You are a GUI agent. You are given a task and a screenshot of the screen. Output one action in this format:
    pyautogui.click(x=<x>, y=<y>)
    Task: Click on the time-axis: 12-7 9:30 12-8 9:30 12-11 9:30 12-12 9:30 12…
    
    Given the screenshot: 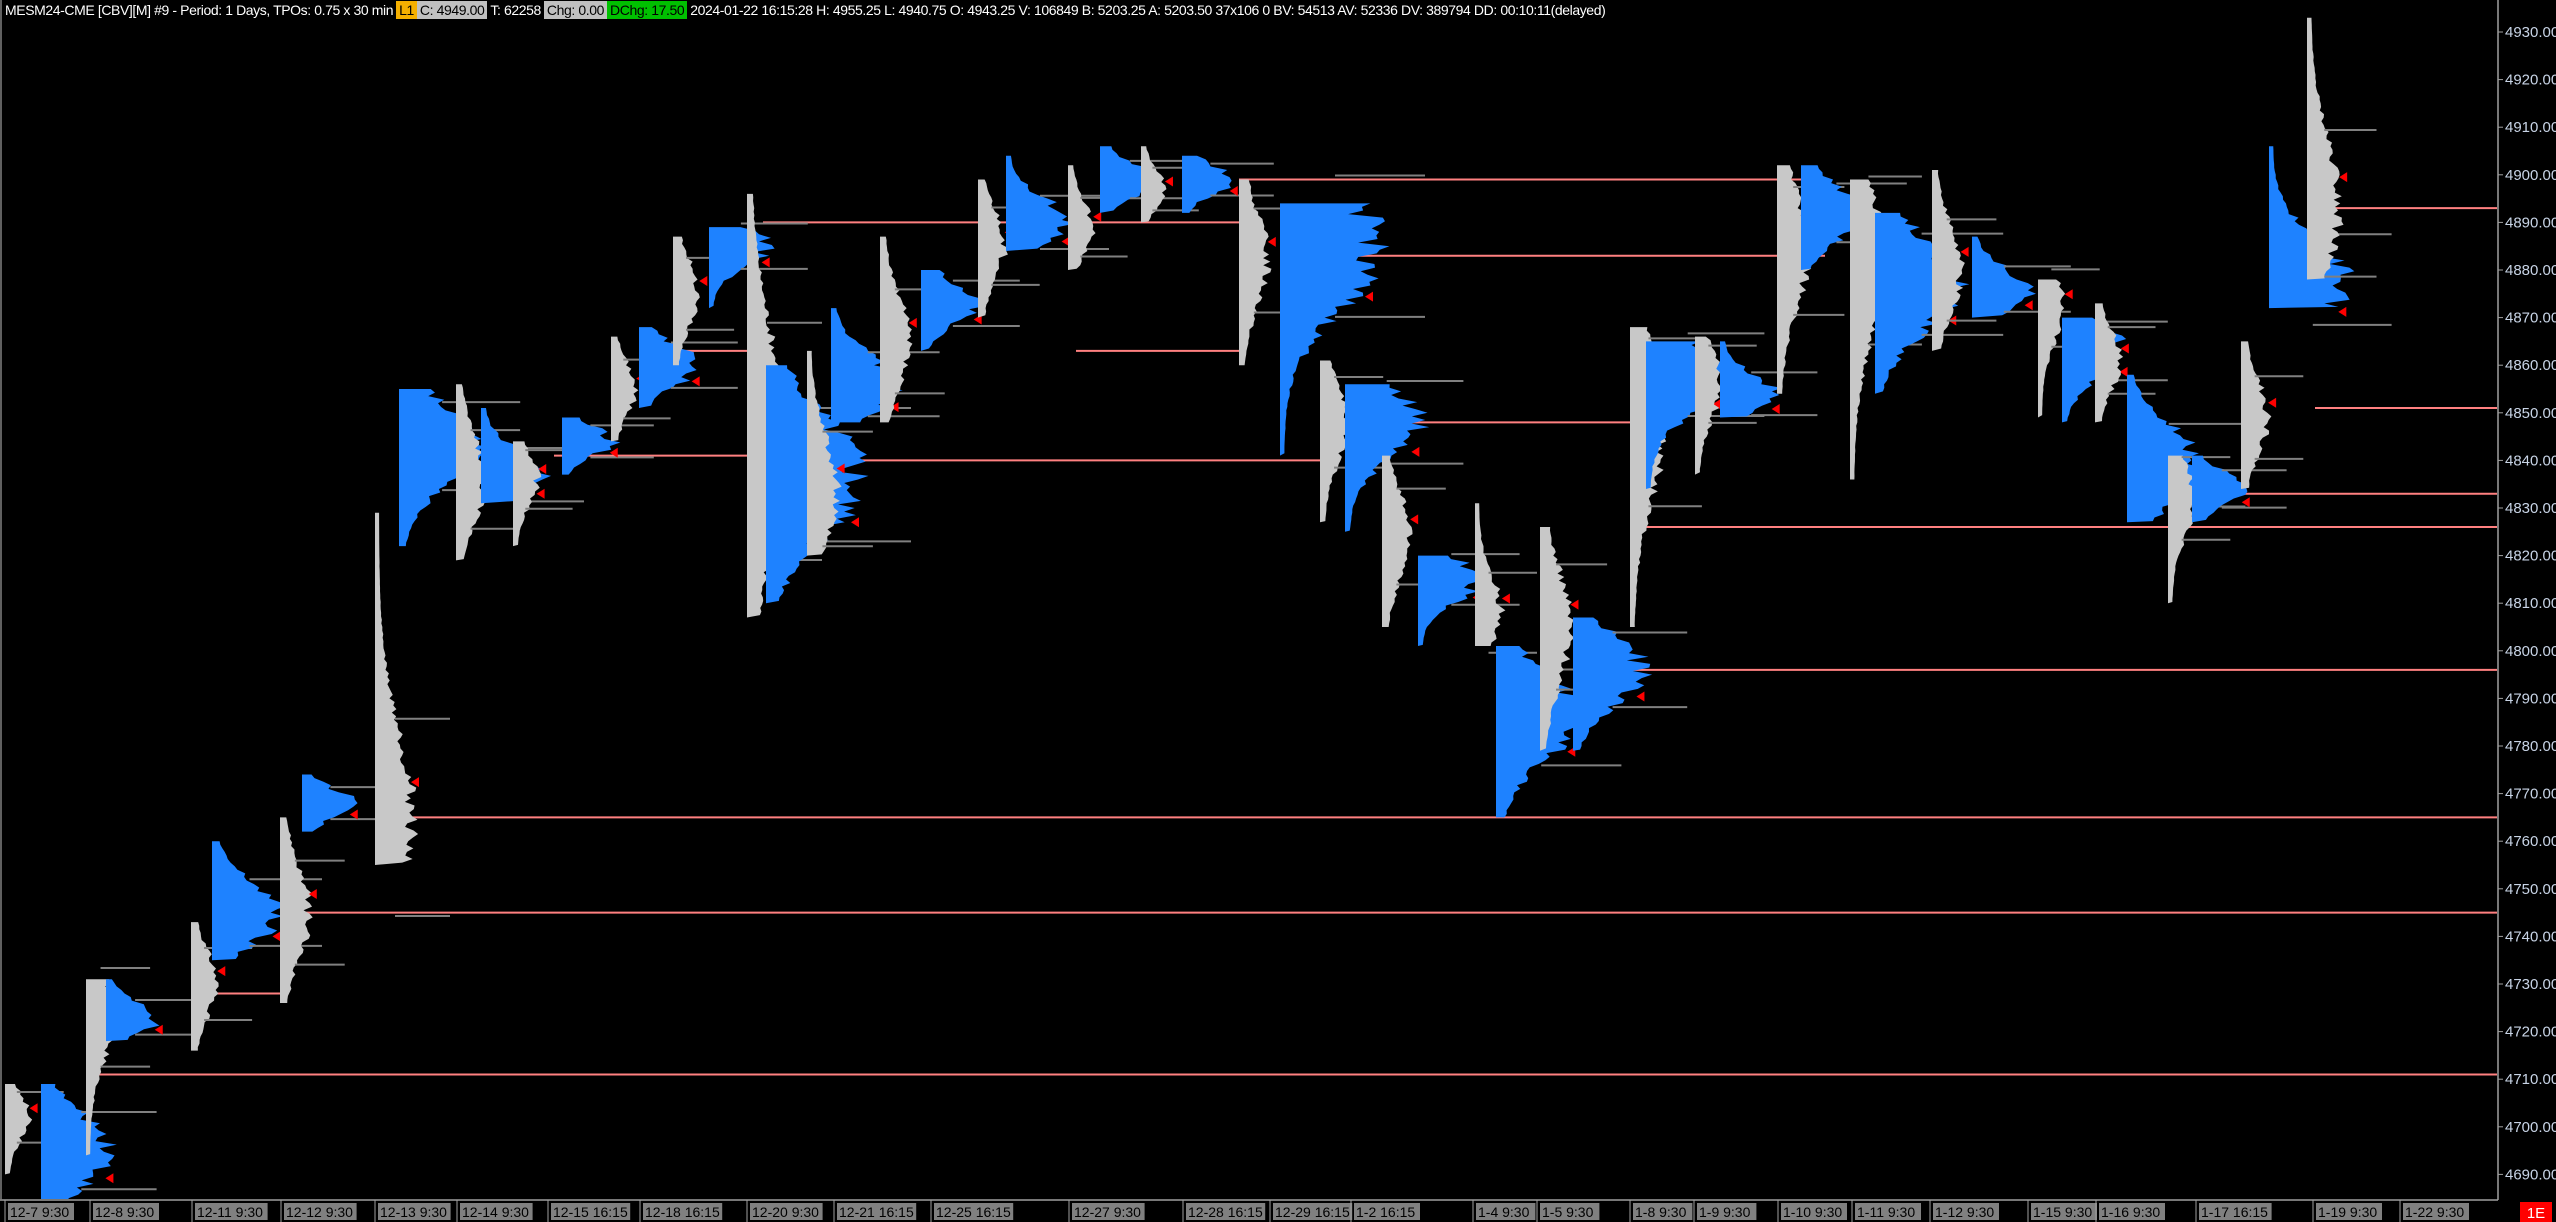 What is the action you would take?
    pyautogui.click(x=1236, y=1211)
    